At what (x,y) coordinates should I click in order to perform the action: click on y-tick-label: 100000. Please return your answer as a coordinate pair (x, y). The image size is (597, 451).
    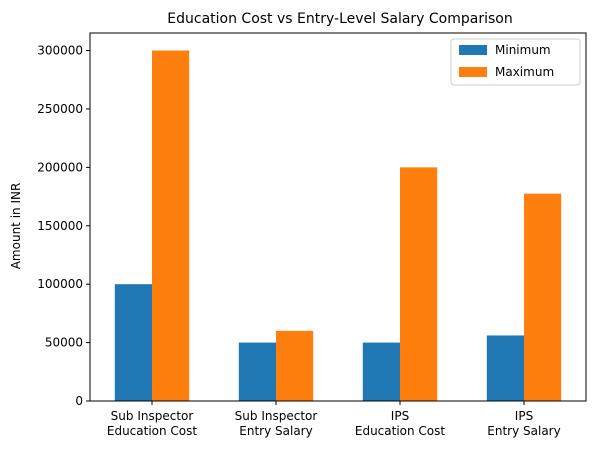
    Looking at the image, I should click on (60, 284).